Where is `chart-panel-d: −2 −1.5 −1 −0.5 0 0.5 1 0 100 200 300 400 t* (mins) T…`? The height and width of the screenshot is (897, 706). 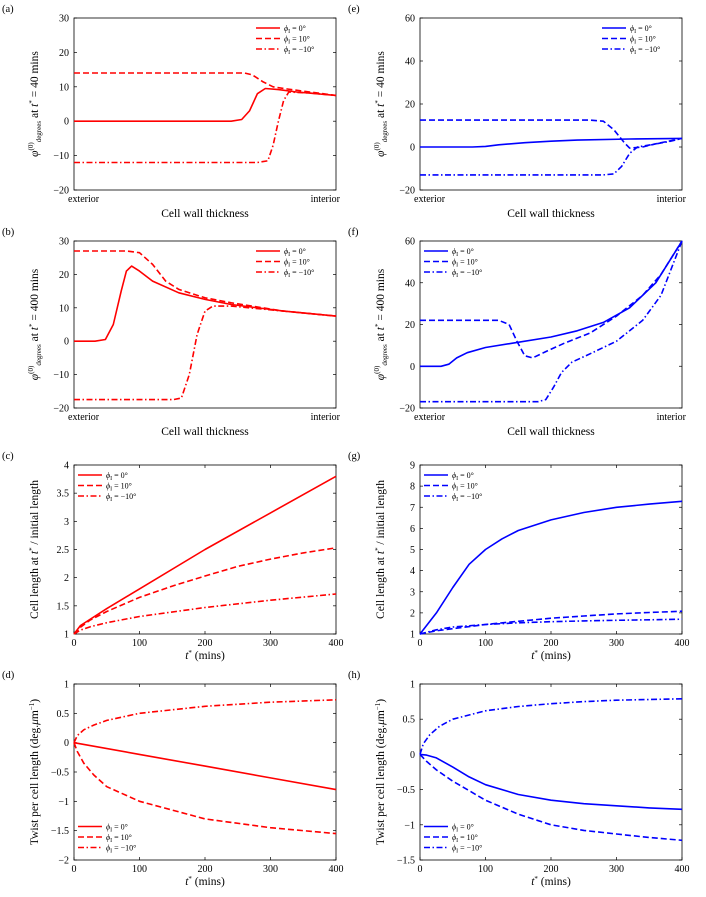
chart-panel-d: −2 −1.5 −1 −0.5 0 0.5 1 0 100 200 300 400 t* (mins) T… is located at coordinates (173, 779).